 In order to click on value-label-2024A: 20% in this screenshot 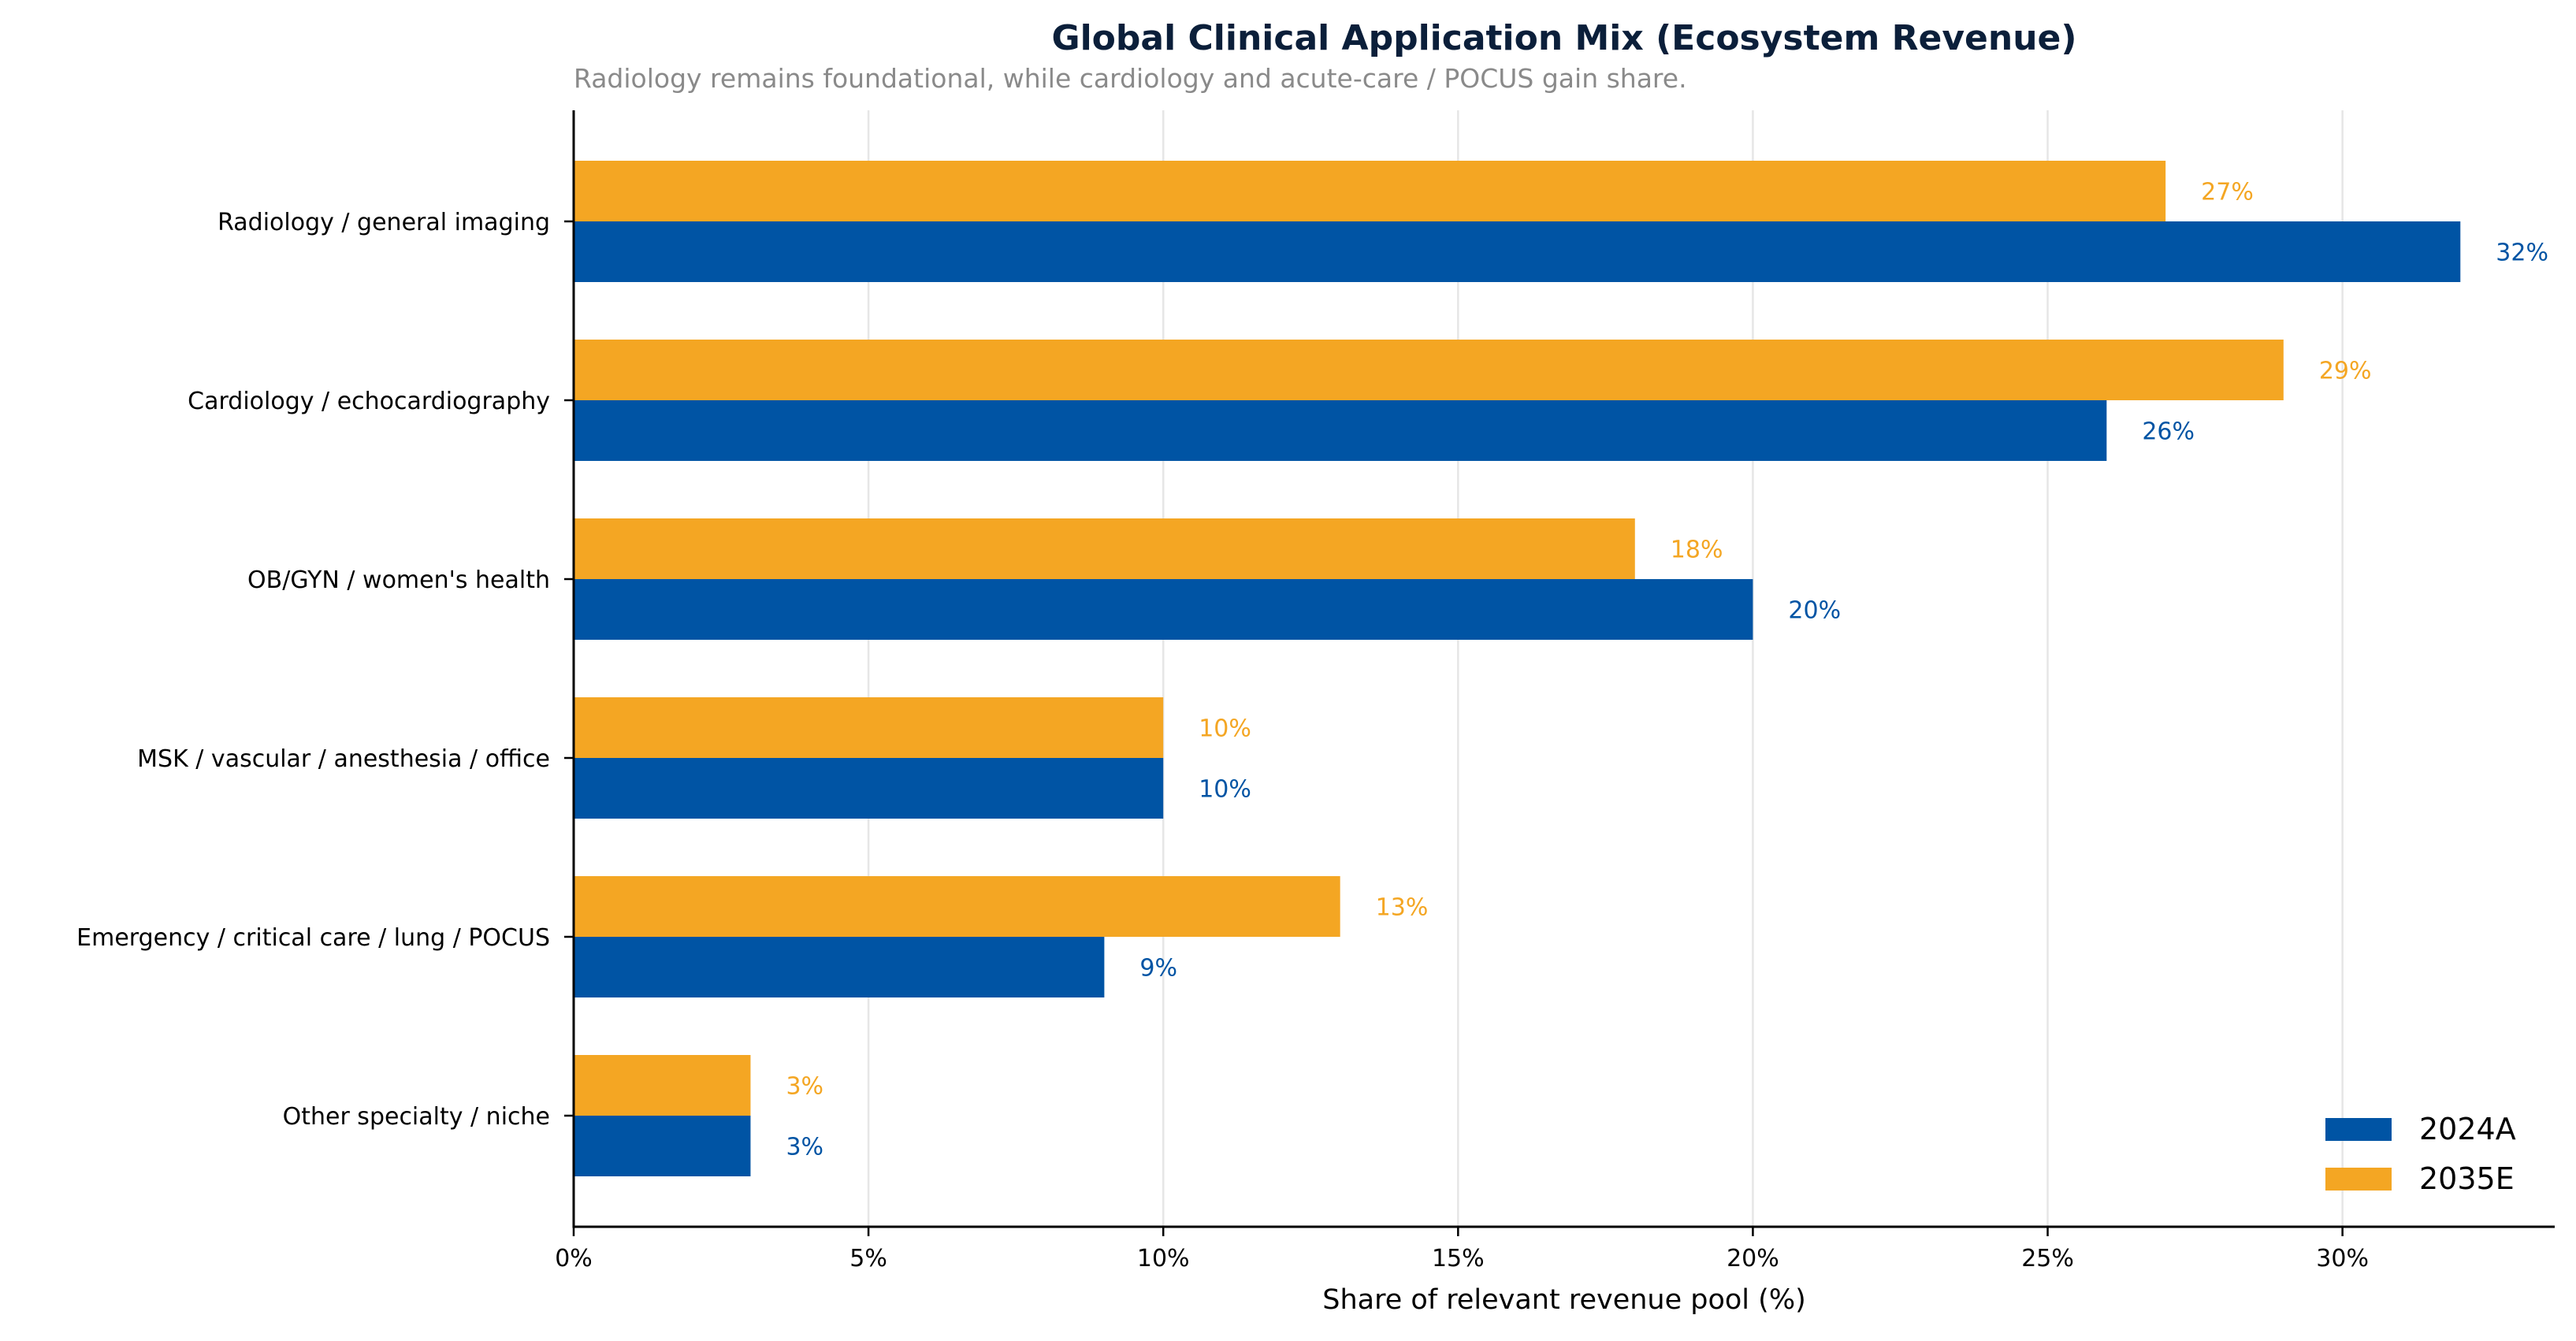, I will do `click(1814, 611)`.